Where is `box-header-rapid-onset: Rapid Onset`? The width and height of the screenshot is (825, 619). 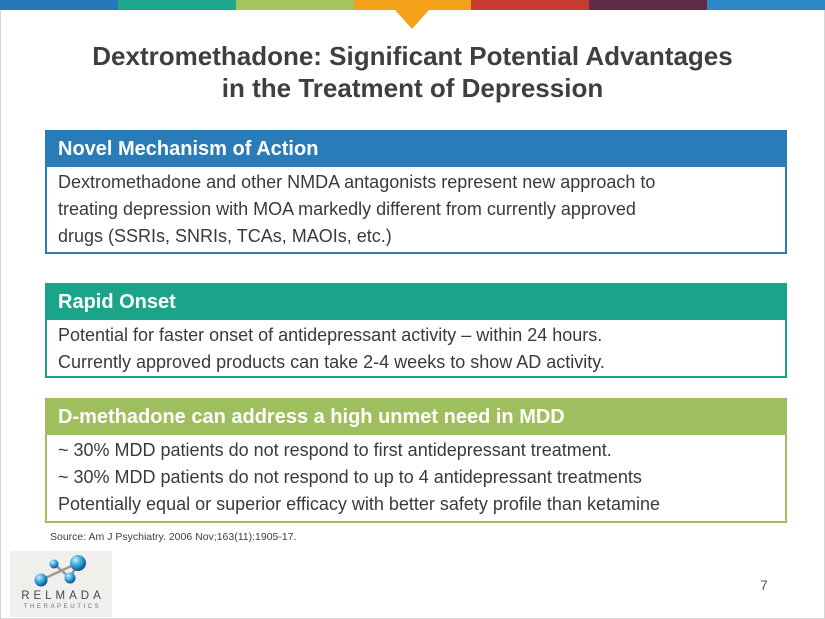 box-header-rapid-onset: Rapid Onset is located at coordinates (416, 302).